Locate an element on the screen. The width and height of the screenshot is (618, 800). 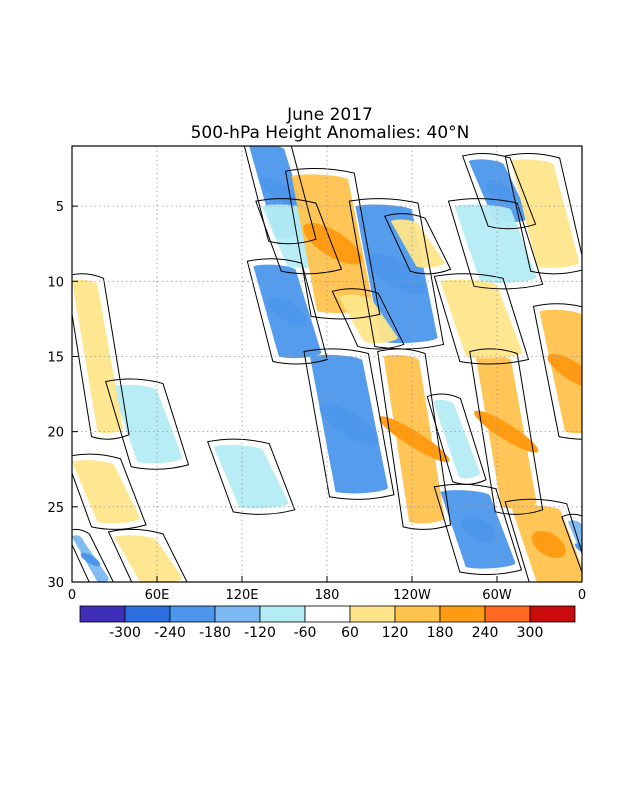
x-tick-label-1: 60E is located at coordinates (157, 595).